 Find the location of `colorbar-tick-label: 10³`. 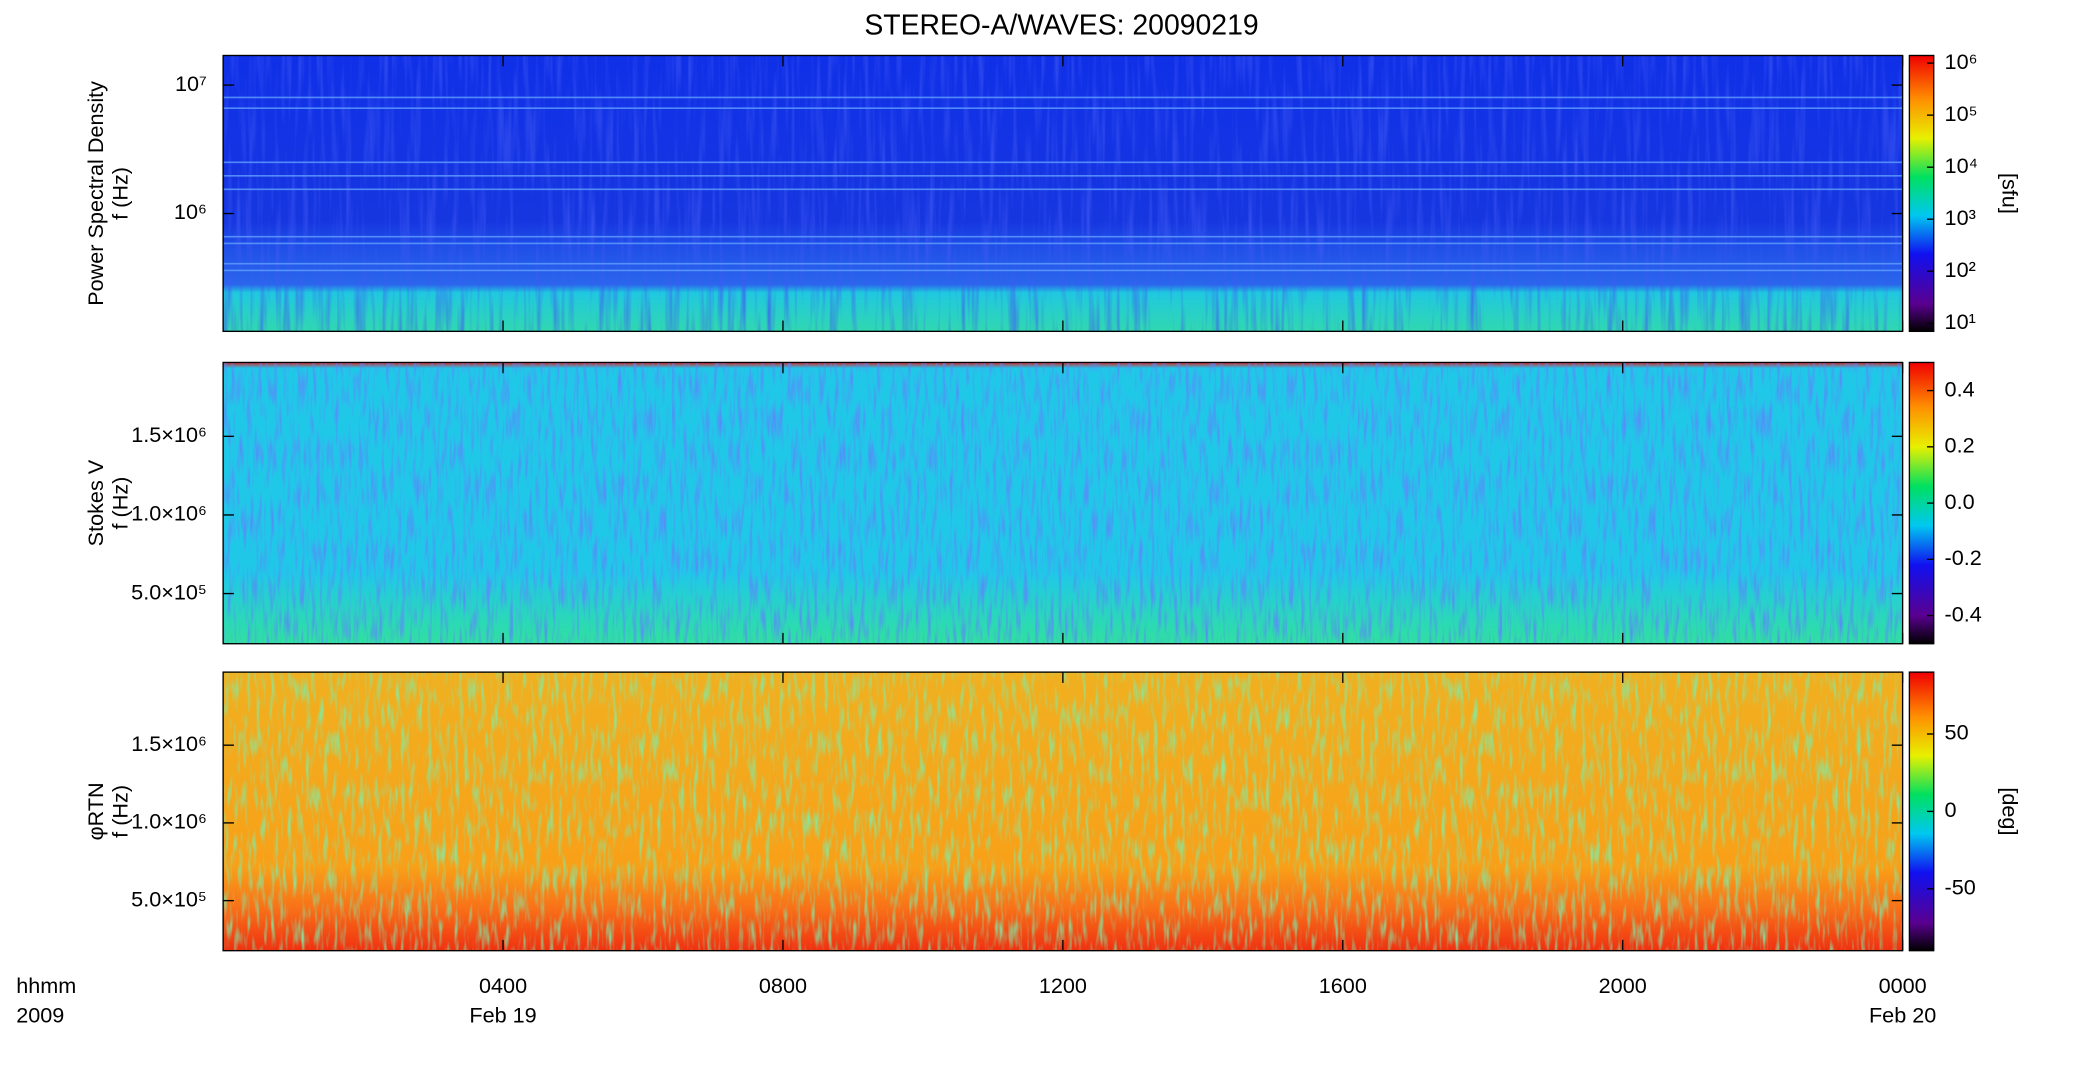

colorbar-tick-label: 10³ is located at coordinates (1960, 217).